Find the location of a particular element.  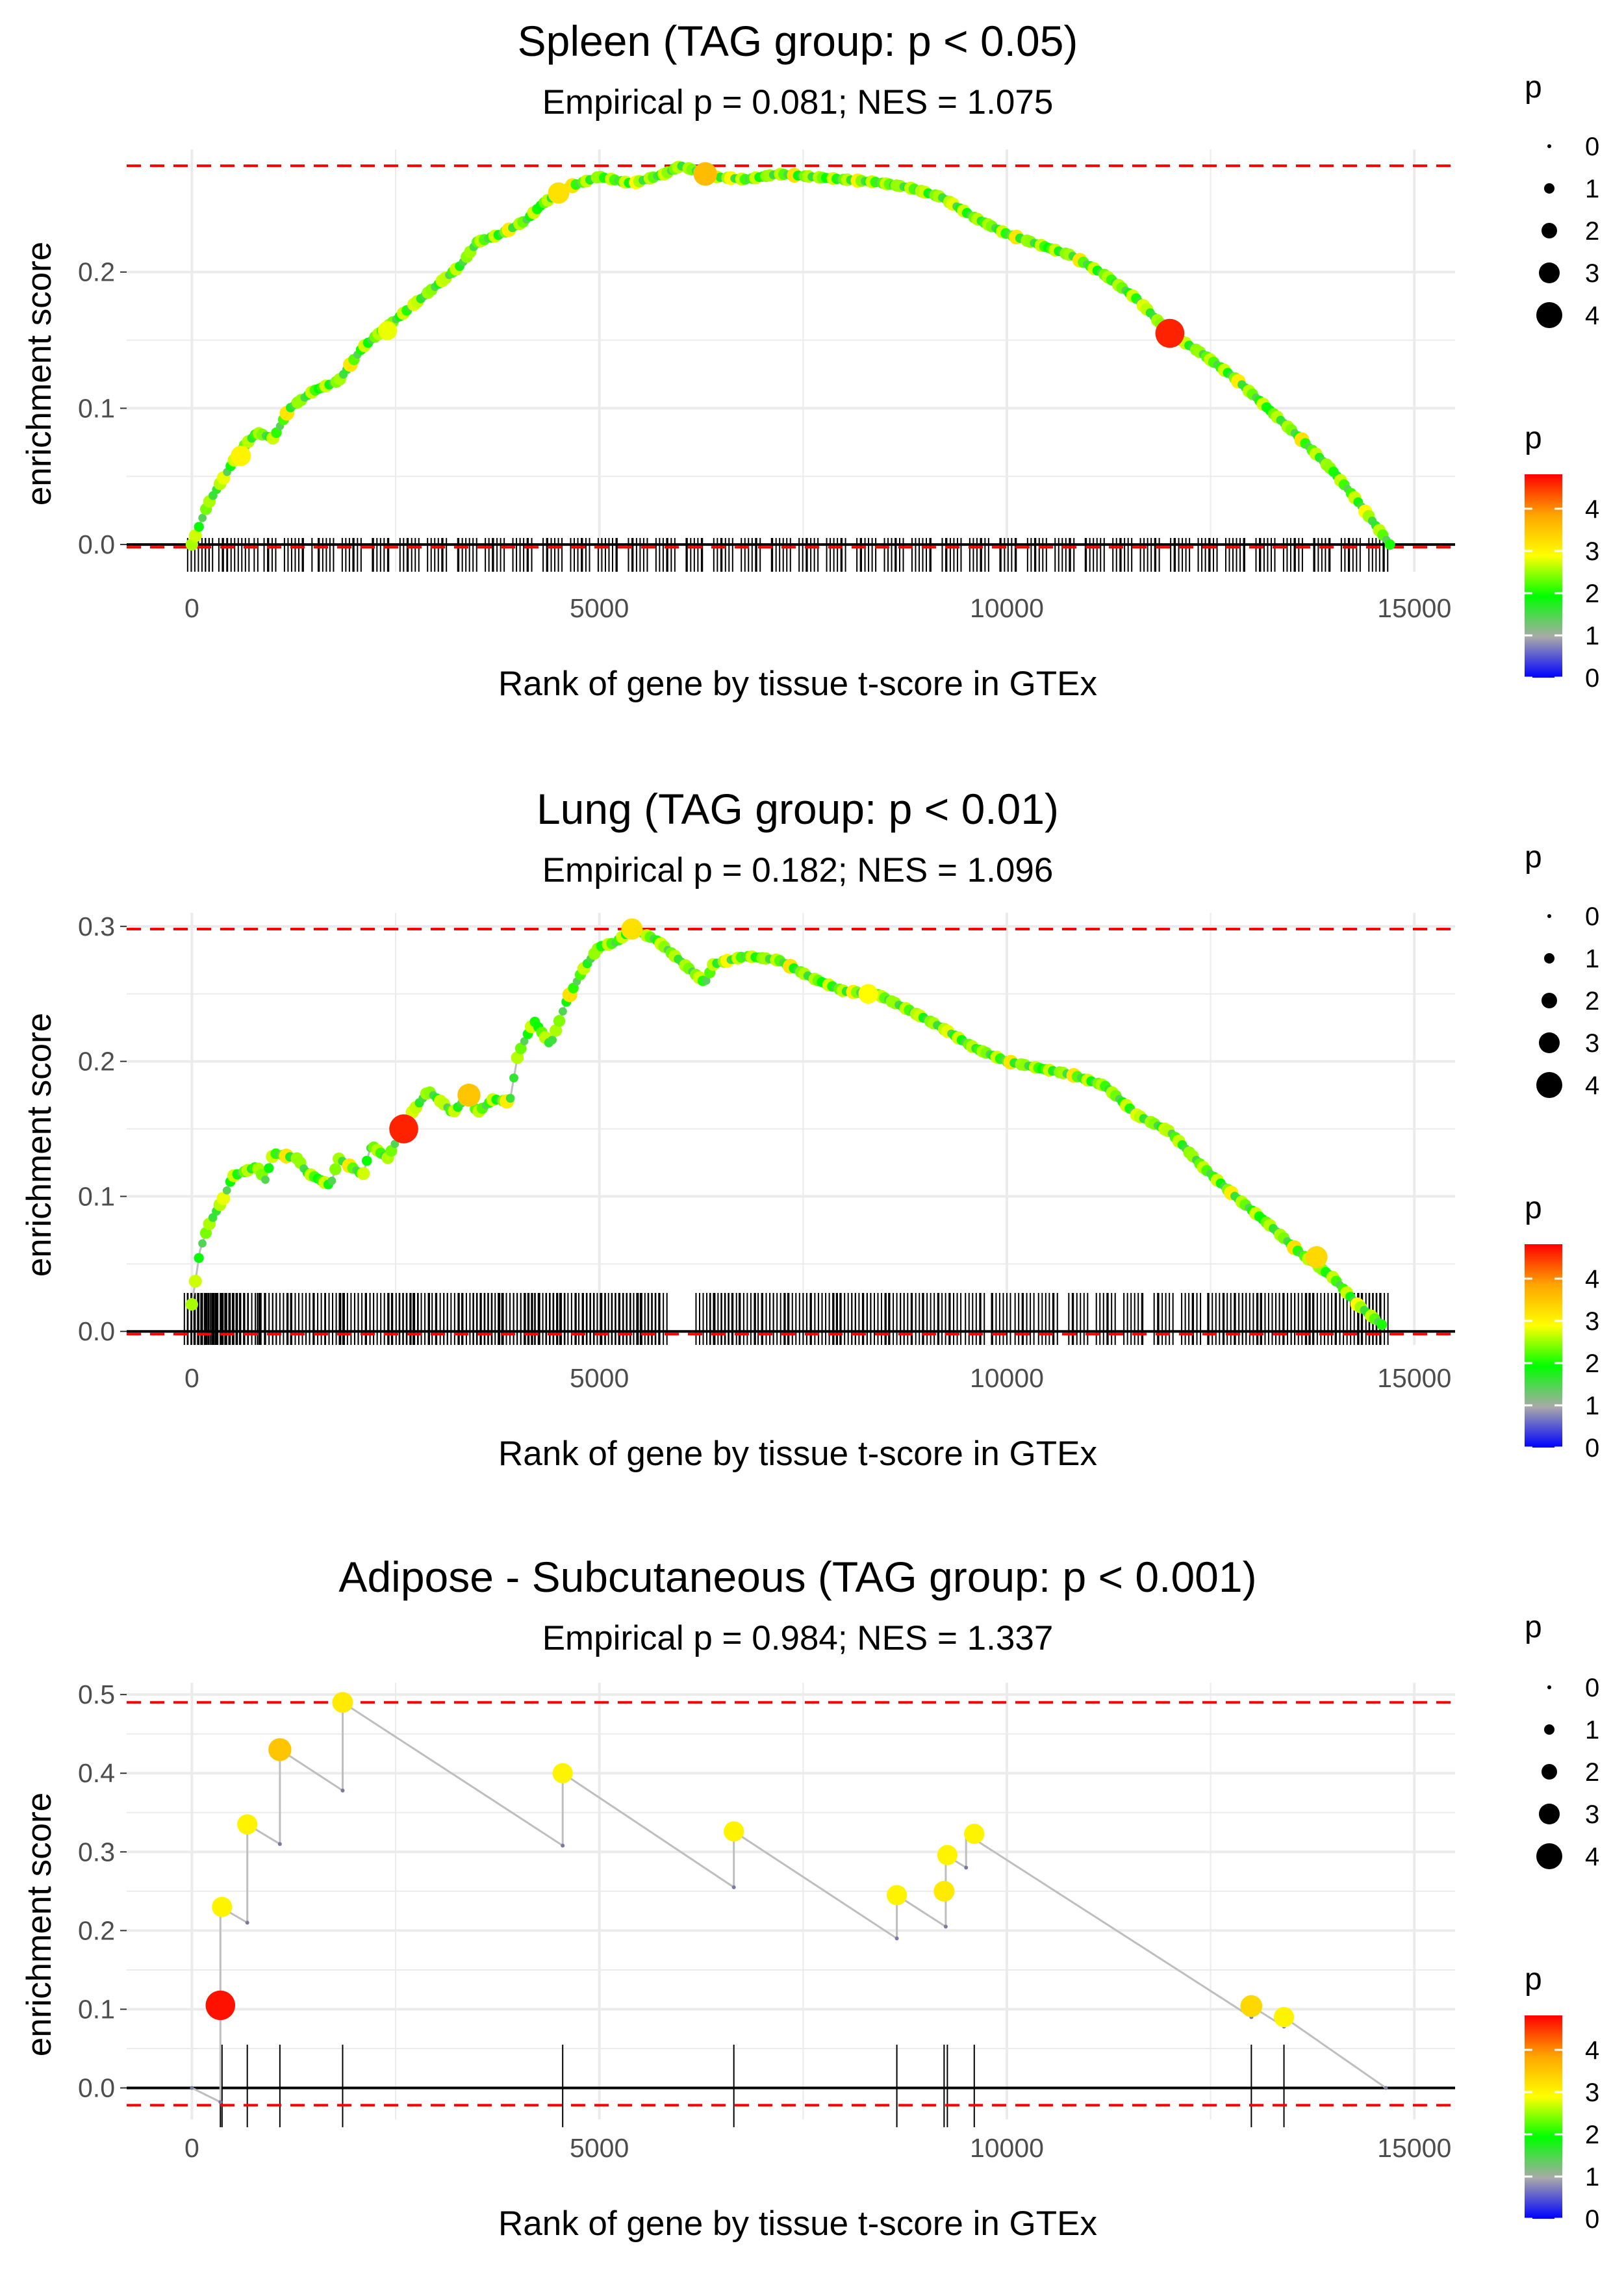

chart-subtitle: Empirical p = 0.984; NES = 1.337 is located at coordinates (798, 1638).